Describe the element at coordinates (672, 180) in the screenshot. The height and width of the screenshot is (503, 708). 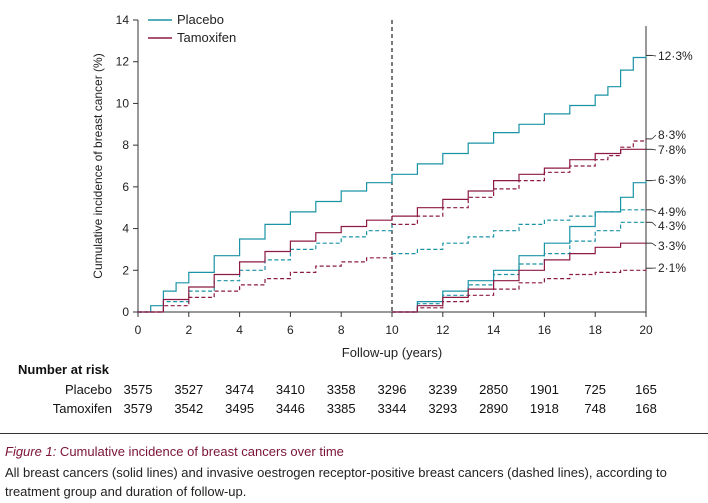
I see `end-label: 6·3%` at that location.